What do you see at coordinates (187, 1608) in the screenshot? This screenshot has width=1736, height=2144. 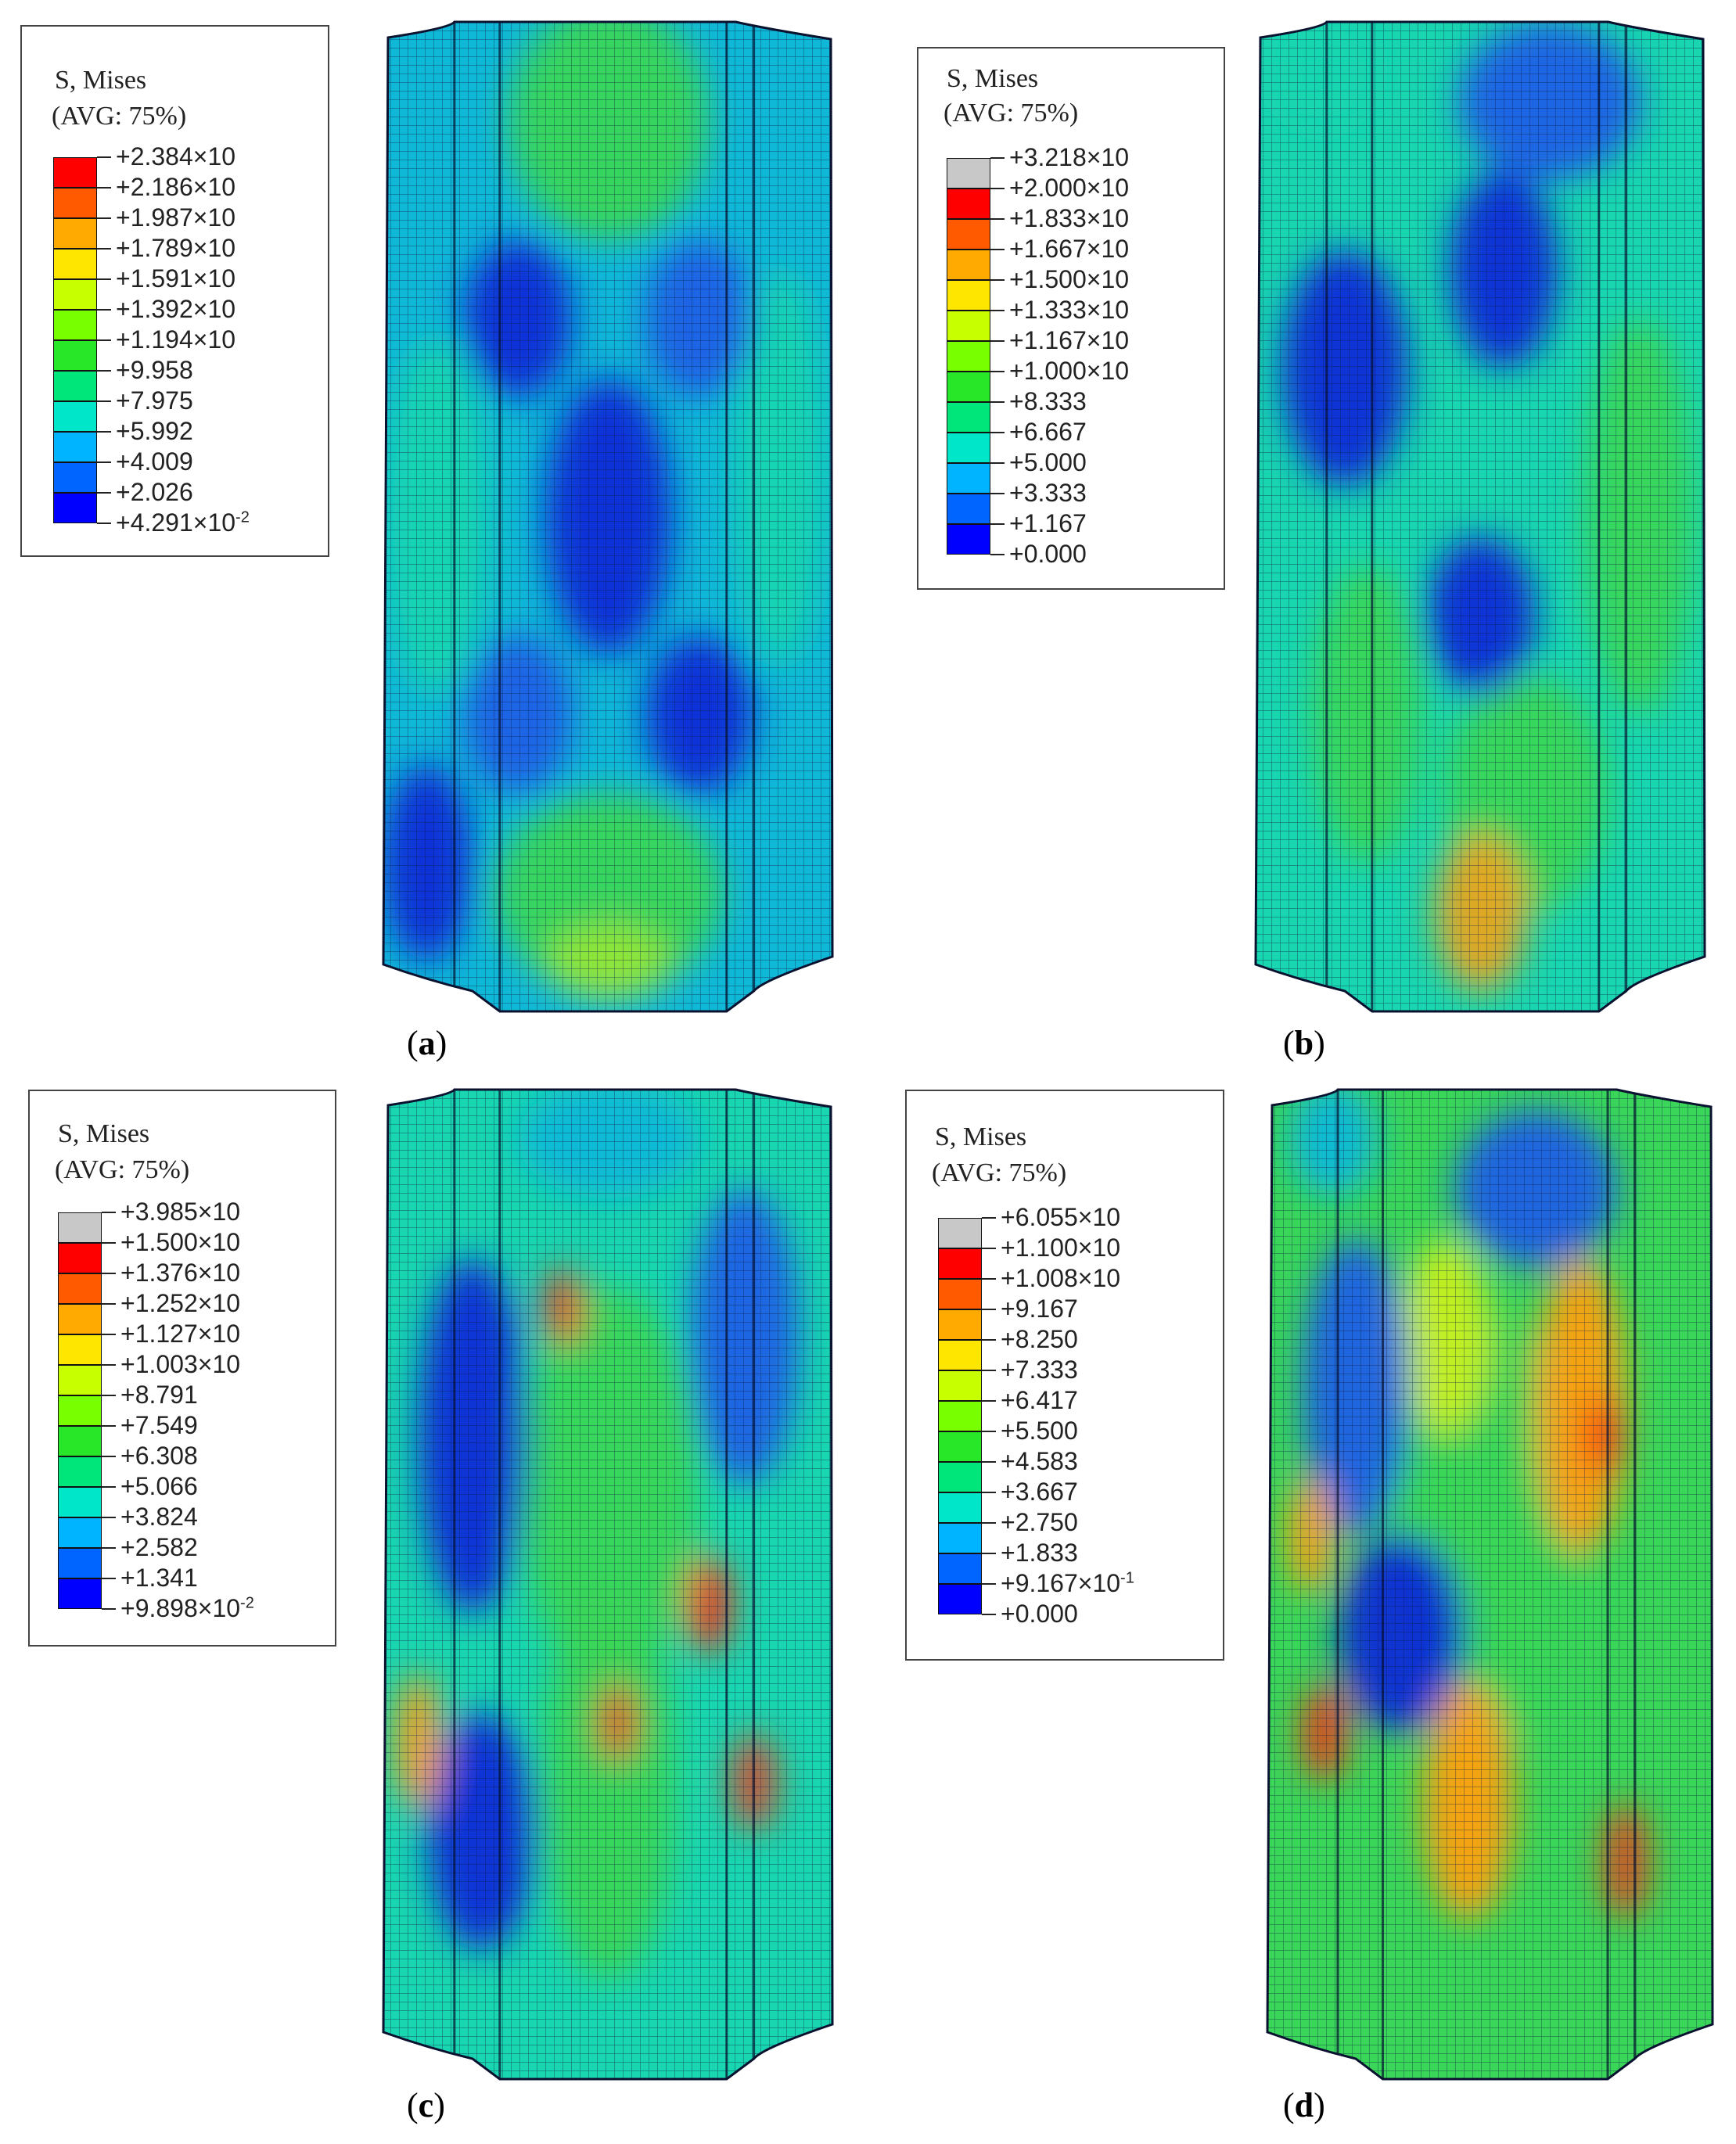 I see `legend-value-label: +9.898×10-2` at bounding box center [187, 1608].